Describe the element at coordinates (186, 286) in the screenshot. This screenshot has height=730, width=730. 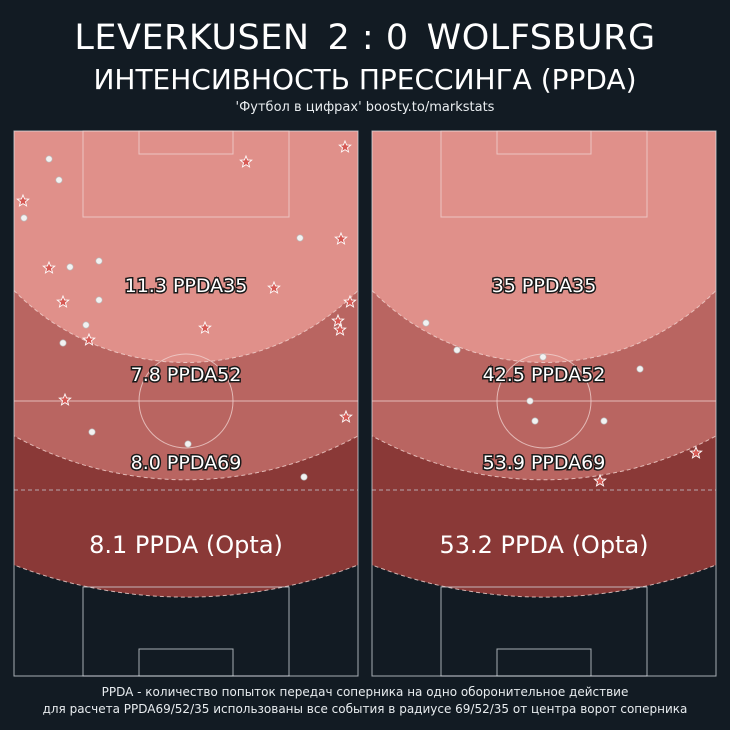
I see `zone-label-ppda35: 11.3 PPDA35` at that location.